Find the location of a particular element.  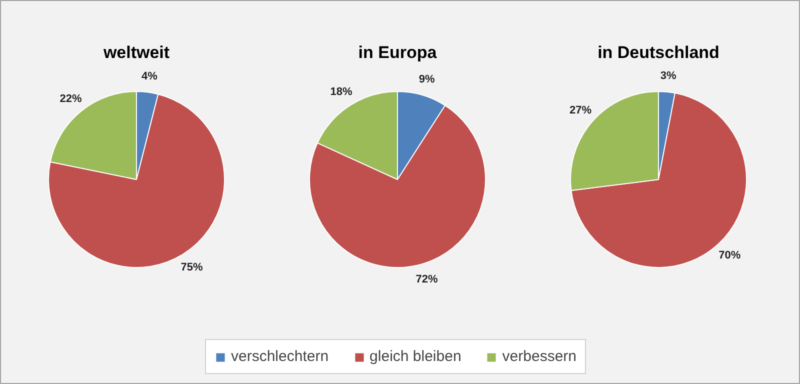

chart-title: in Deutschland is located at coordinates (659, 52).